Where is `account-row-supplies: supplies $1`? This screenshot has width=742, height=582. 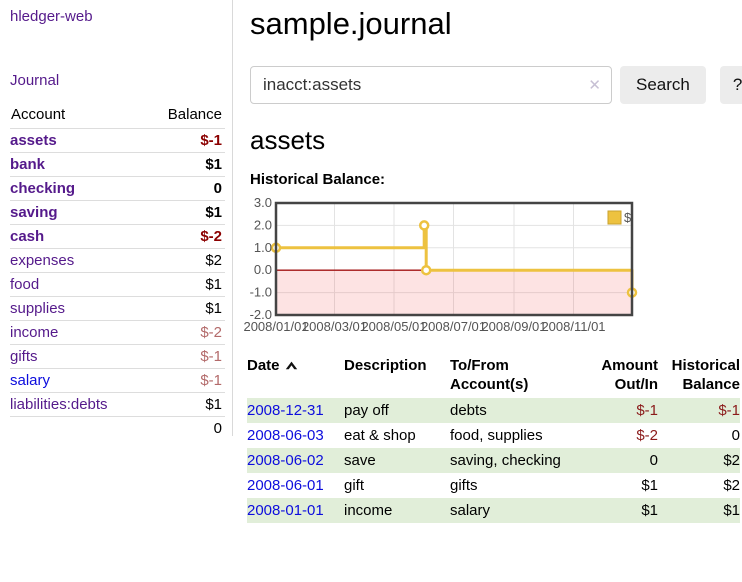
account-row-supplies: supplies $1 is located at coordinates (117, 308).